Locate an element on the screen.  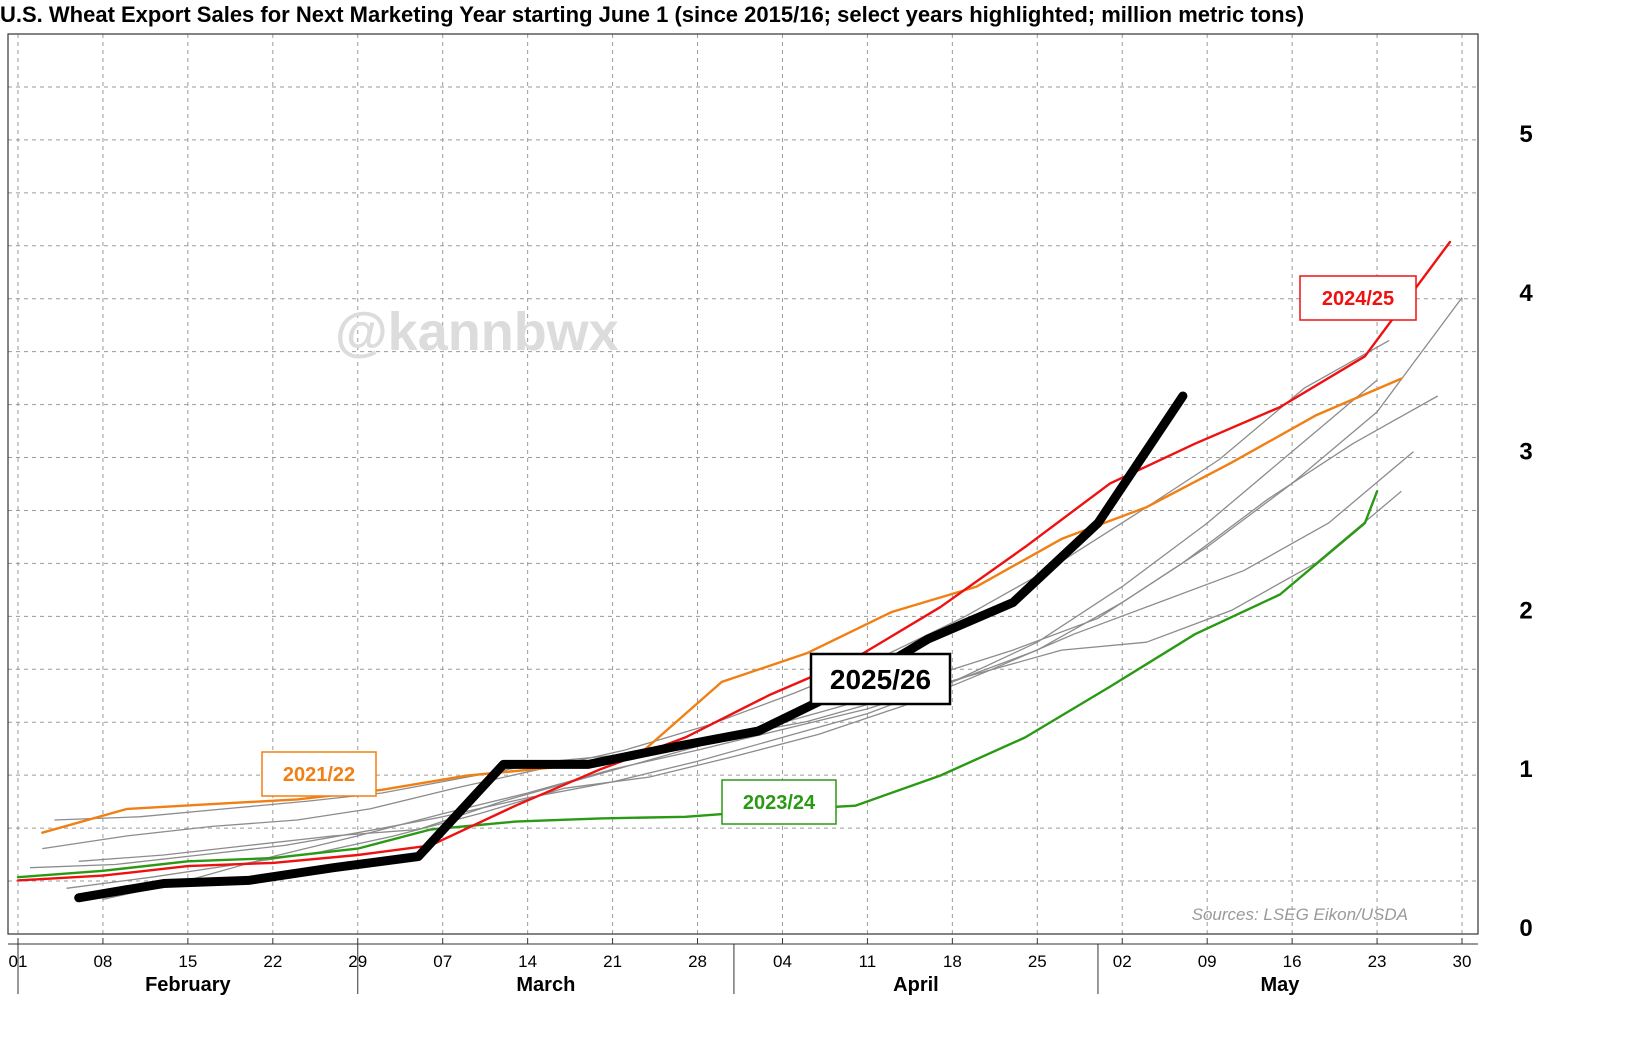
x-tick-label: 28 is located at coordinates (697, 961).